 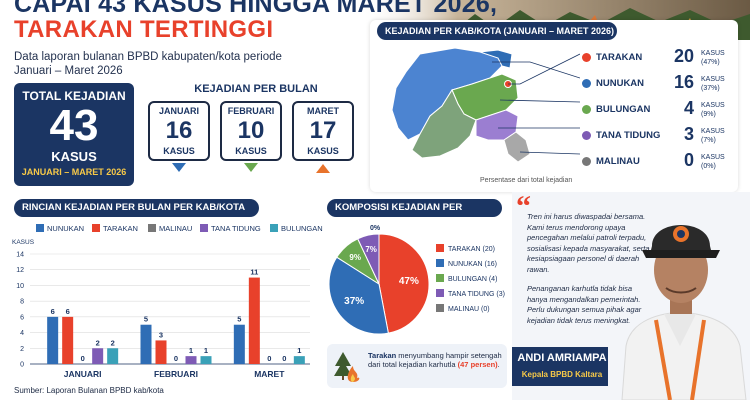 I want to click on region-value: 3, so click(x=688, y=134).